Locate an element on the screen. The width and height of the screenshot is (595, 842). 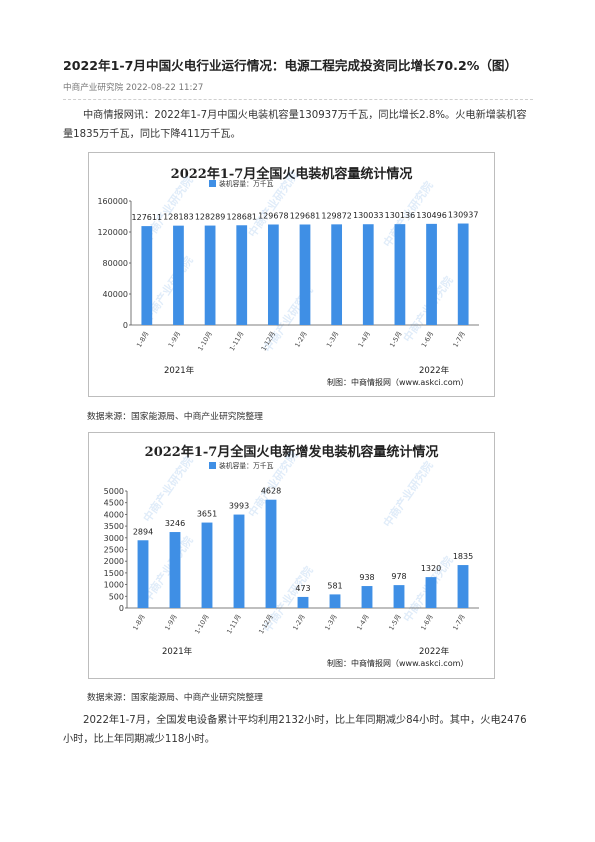
article-meta: 中商产业研究院 2022-08-22 11:27 is located at coordinates (133, 87).